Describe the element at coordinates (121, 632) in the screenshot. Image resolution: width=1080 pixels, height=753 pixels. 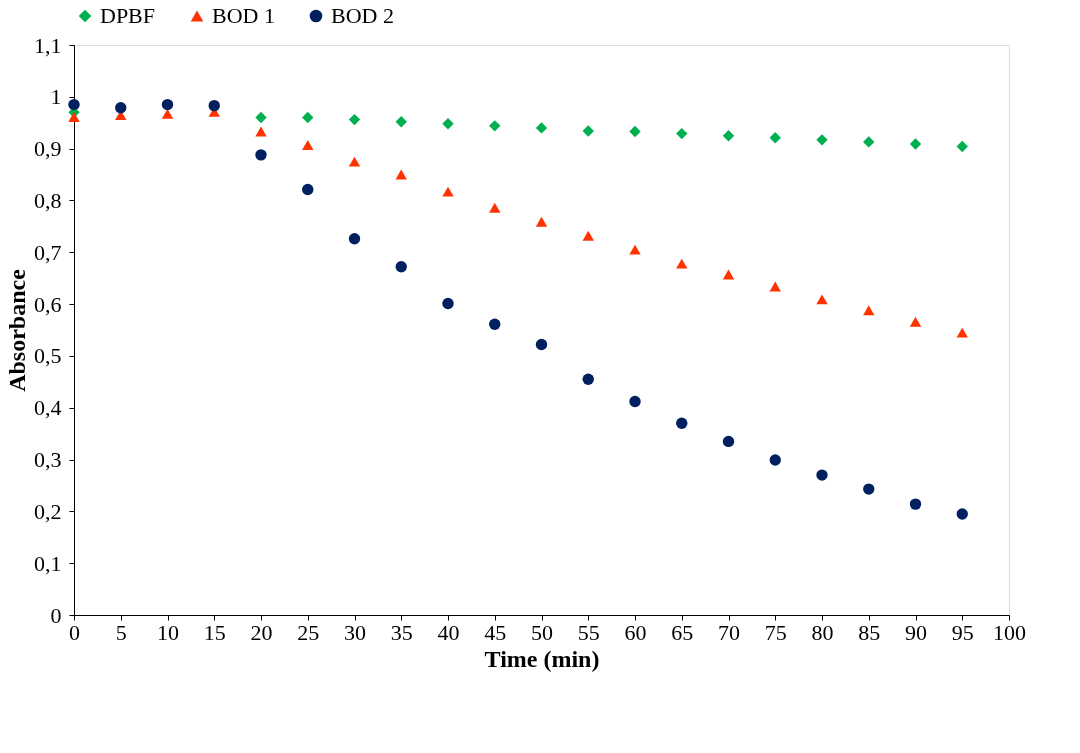
I see `x-tick-label: 5` at that location.